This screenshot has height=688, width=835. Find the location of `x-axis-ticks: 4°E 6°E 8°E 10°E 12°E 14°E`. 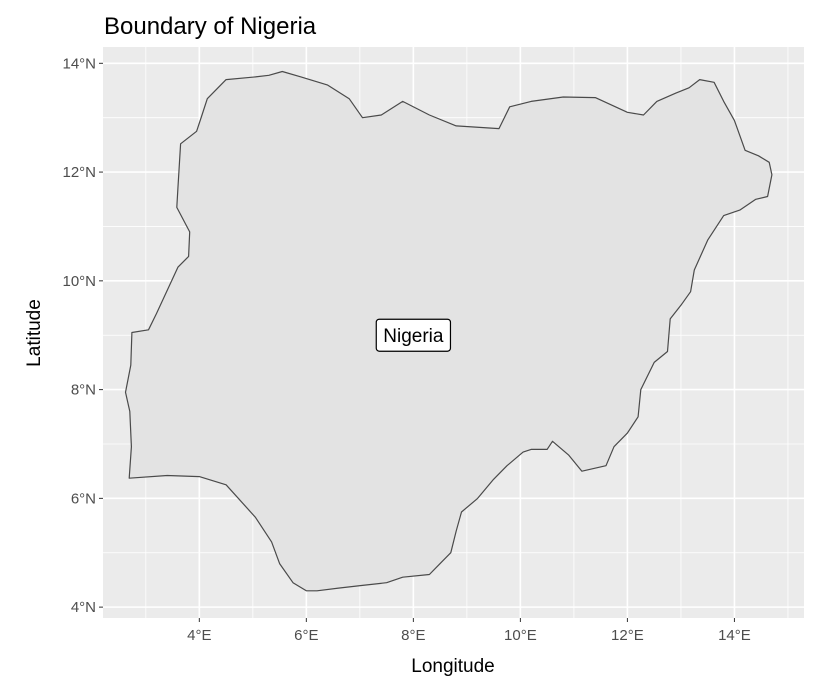

x-axis-ticks: 4°E 6°E 8°E 10°E 12°E 14°E is located at coordinates (469, 631).